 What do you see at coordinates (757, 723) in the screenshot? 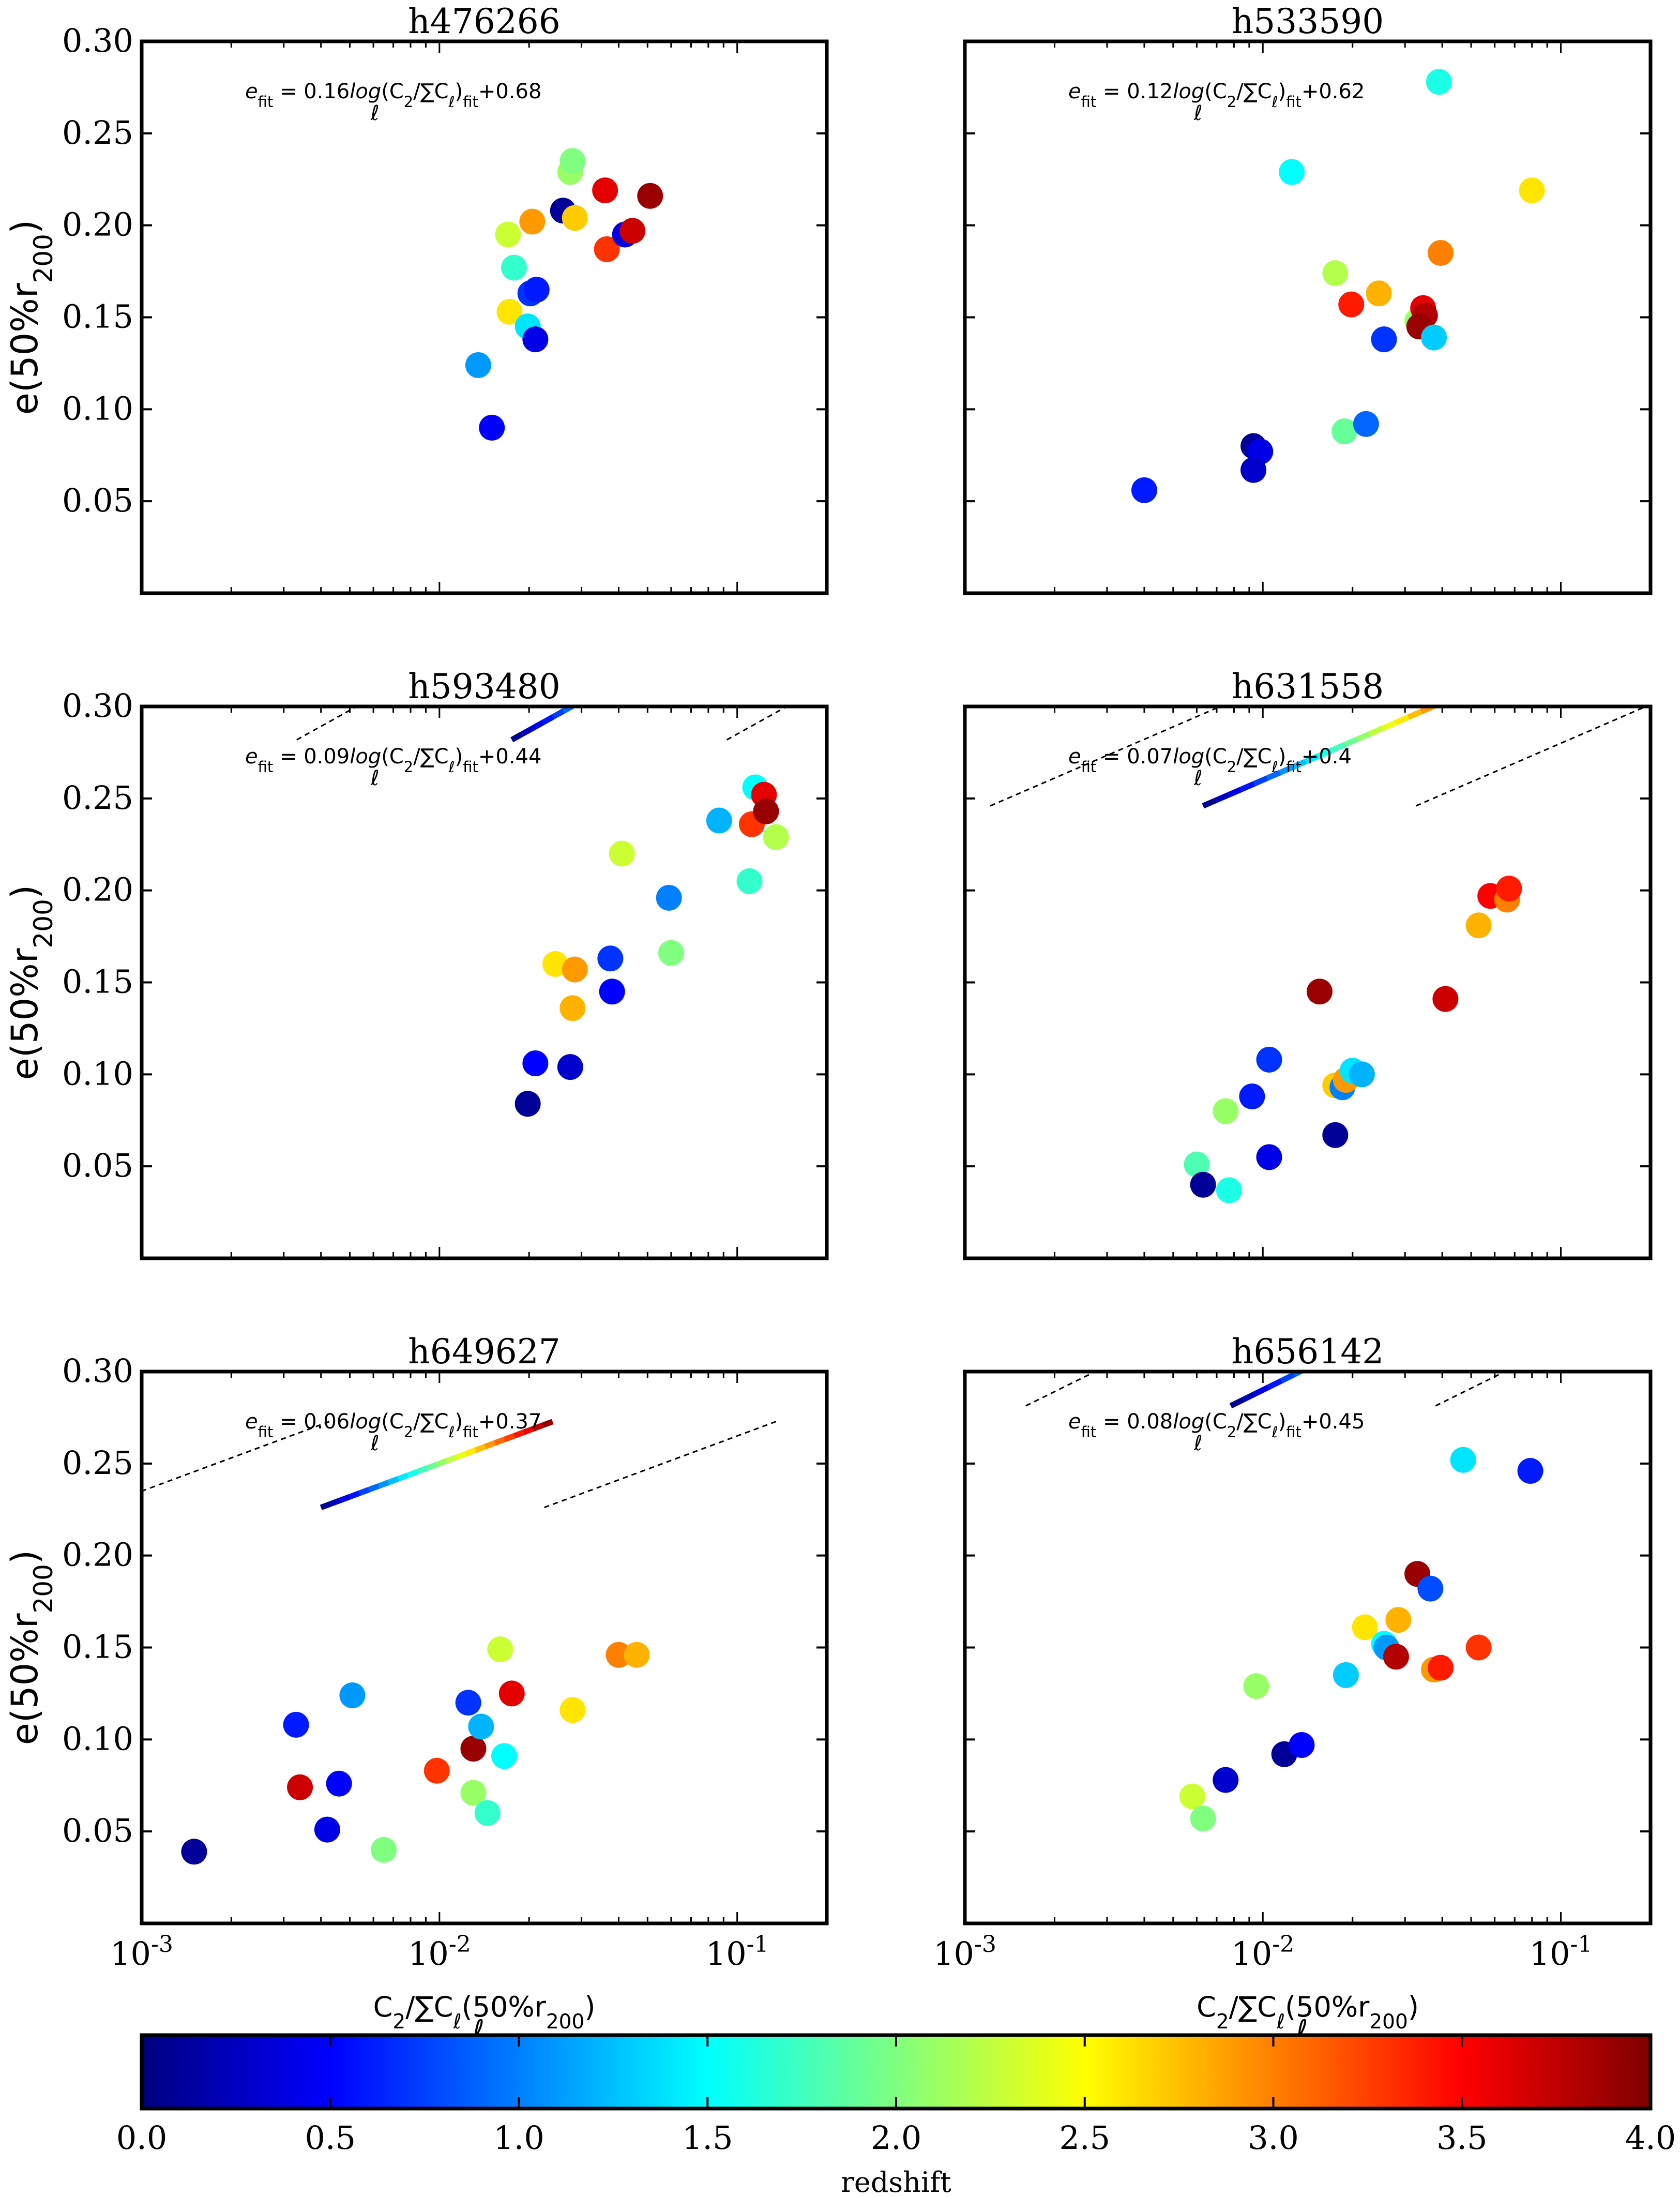
I see `envelope-lower` at bounding box center [757, 723].